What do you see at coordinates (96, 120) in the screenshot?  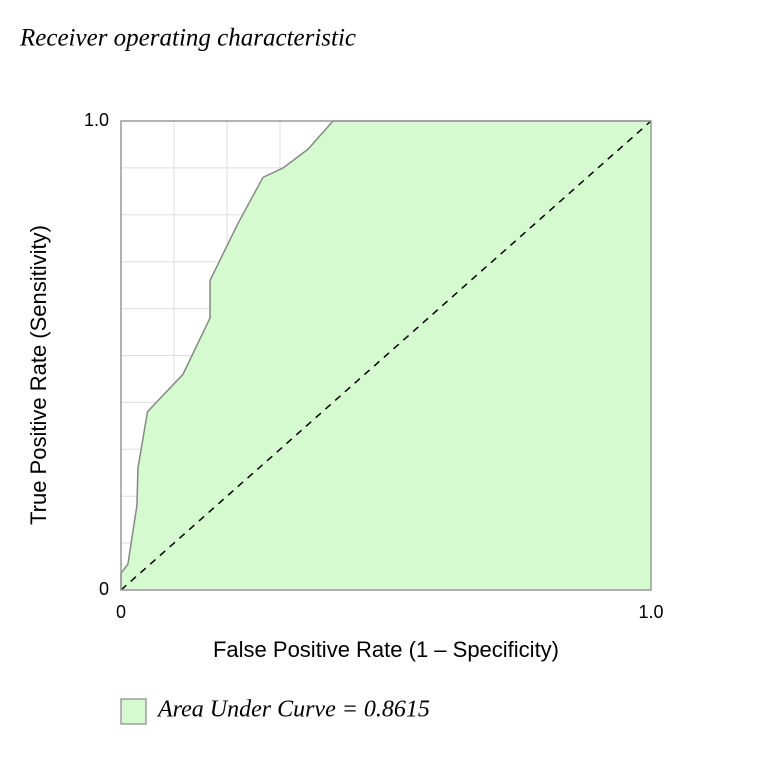 I see `y-tick-label: 1.0` at bounding box center [96, 120].